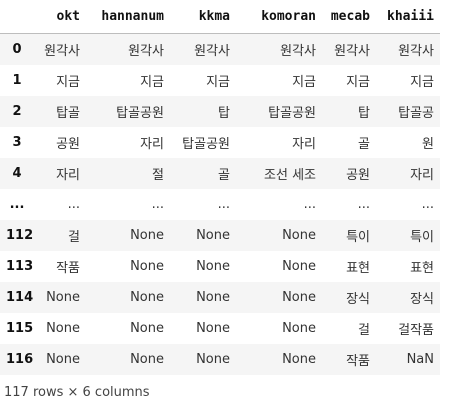 The height and width of the screenshot is (410, 450). I want to click on table-row: 4 자리 절 골 조선 세조 공원 자리, so click(220, 173).